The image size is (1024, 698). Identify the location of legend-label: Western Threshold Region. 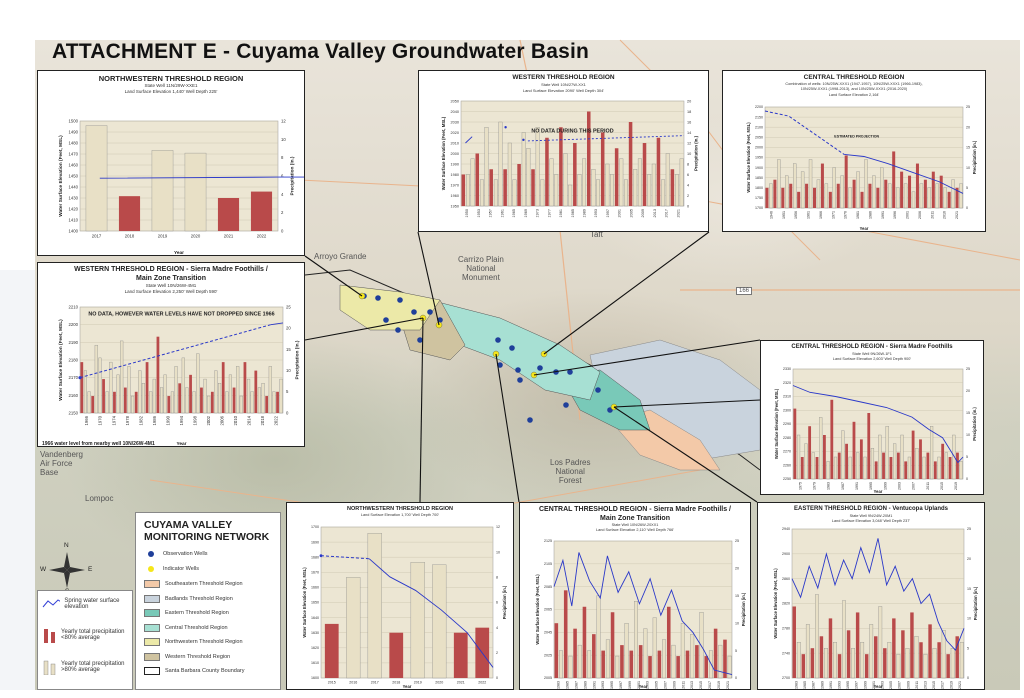
(198, 656).